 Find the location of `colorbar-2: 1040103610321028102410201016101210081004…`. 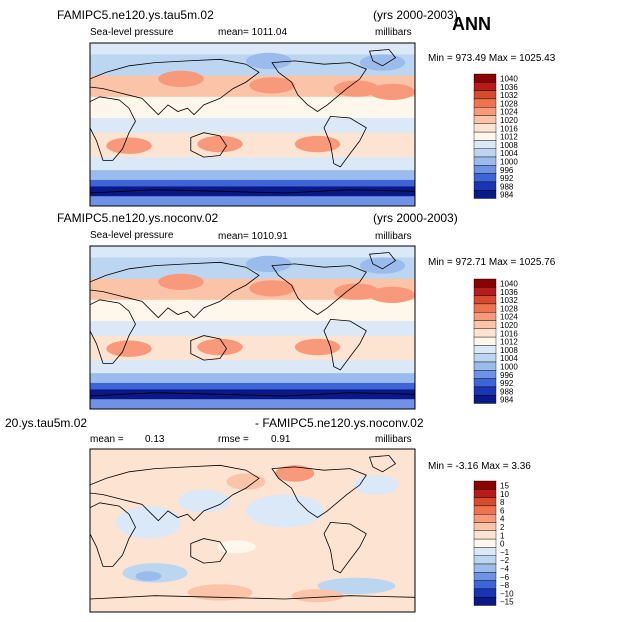

colorbar-2: 1040103610321028102410201016101210081004… is located at coordinates (495, 341).